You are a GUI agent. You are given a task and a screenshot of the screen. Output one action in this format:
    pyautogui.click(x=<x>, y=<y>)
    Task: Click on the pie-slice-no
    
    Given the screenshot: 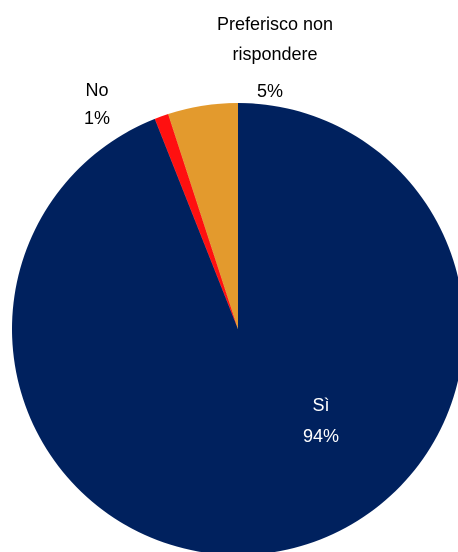 What is the action you would take?
    pyautogui.click(x=196, y=222)
    